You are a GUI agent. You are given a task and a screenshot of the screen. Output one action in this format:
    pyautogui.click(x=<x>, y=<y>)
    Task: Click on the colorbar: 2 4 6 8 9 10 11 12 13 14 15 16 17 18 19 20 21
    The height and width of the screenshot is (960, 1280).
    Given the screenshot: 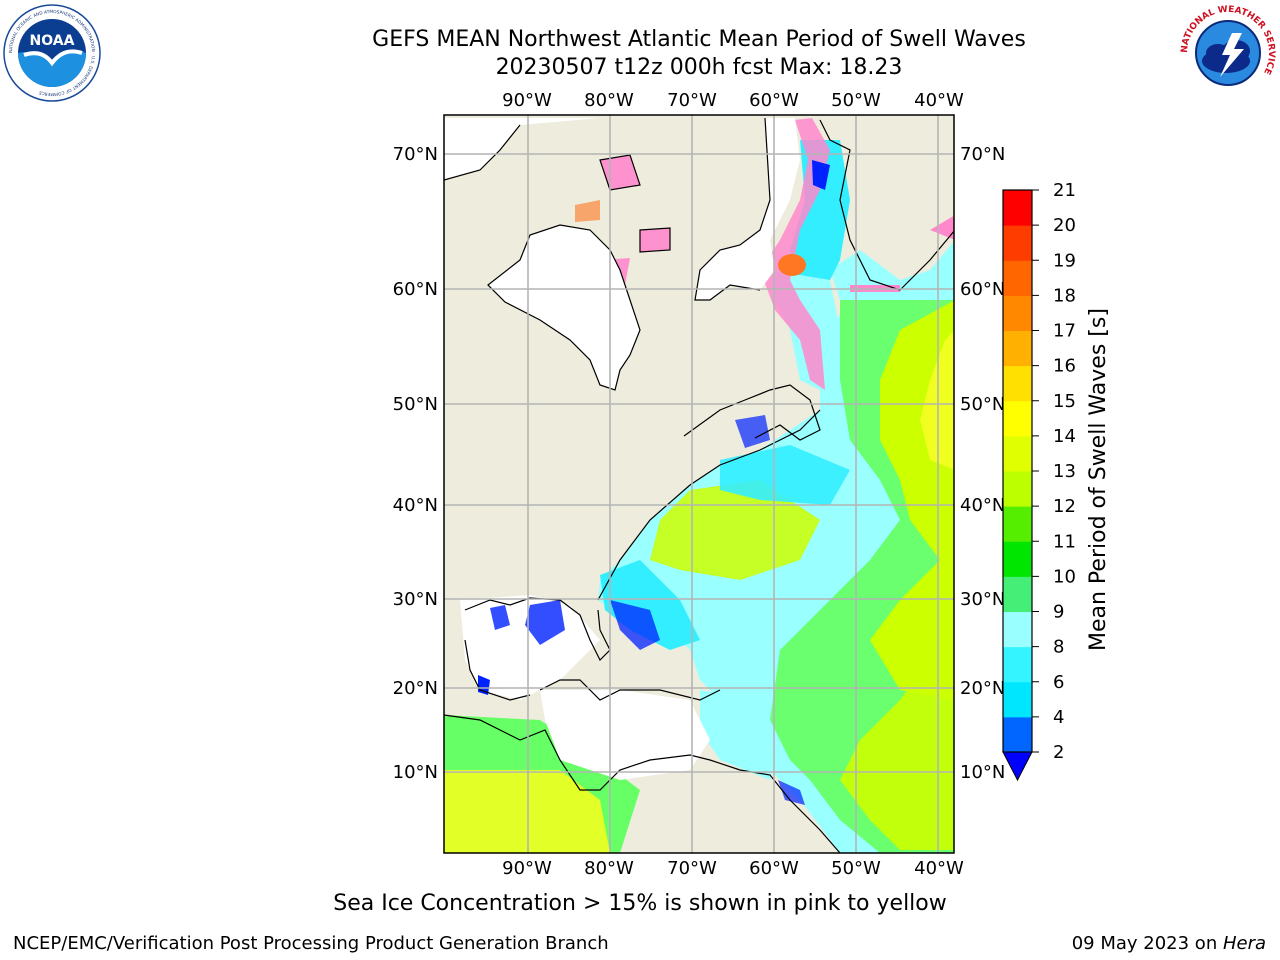 What is the action you would take?
    pyautogui.click(x=1039, y=481)
    